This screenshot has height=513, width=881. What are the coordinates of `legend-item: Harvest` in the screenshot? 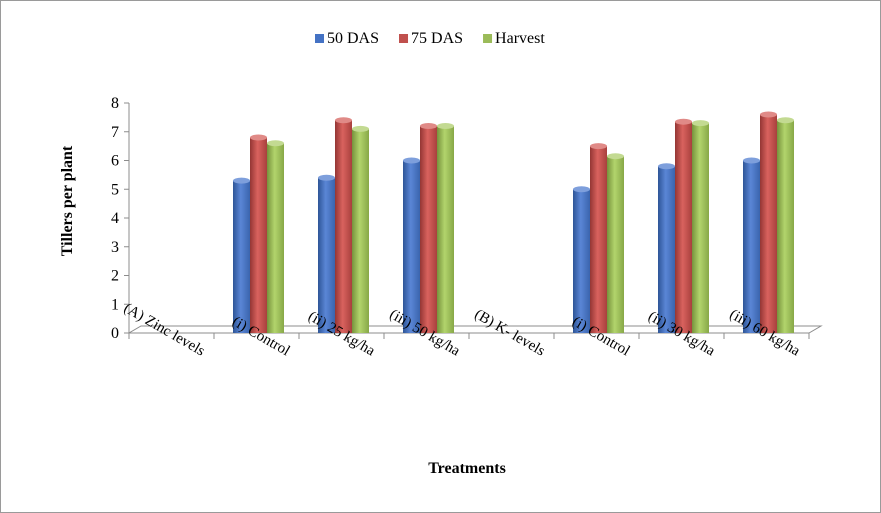 It's located at (514, 38).